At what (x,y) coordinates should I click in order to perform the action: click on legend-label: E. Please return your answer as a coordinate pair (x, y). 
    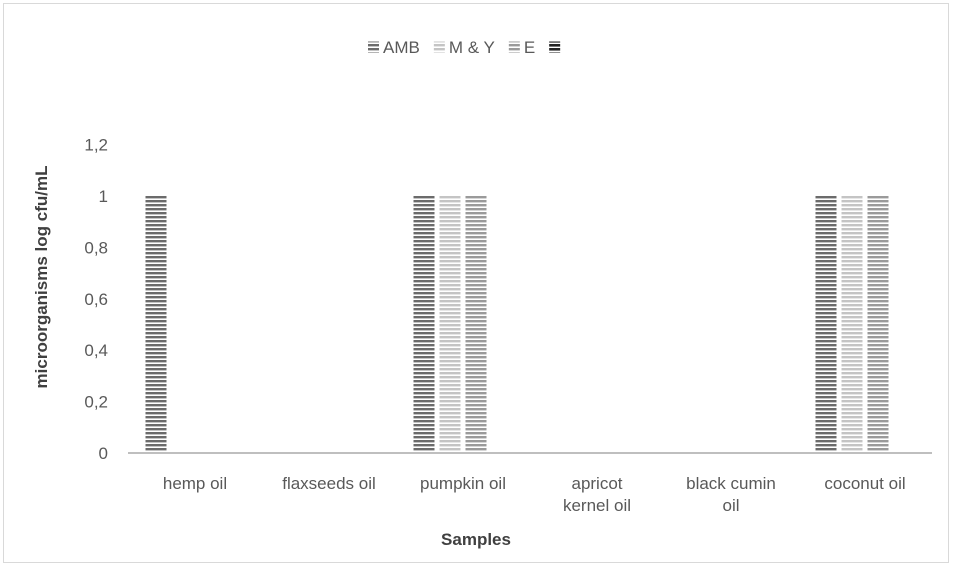
    Looking at the image, I should click on (529, 47).